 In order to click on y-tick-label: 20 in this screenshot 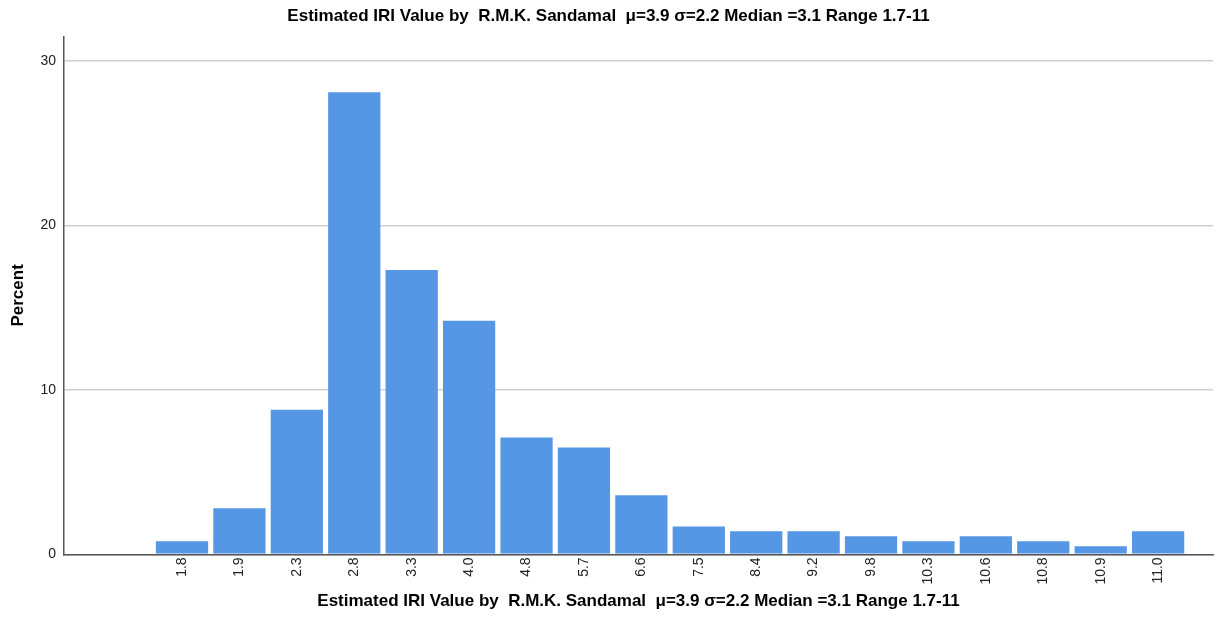, I will do `click(48, 224)`.